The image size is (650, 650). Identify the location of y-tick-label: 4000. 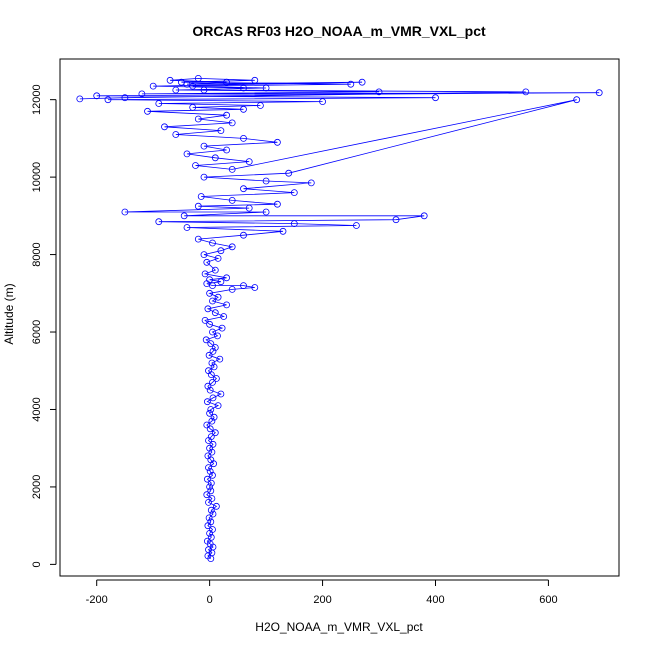
(37, 409).